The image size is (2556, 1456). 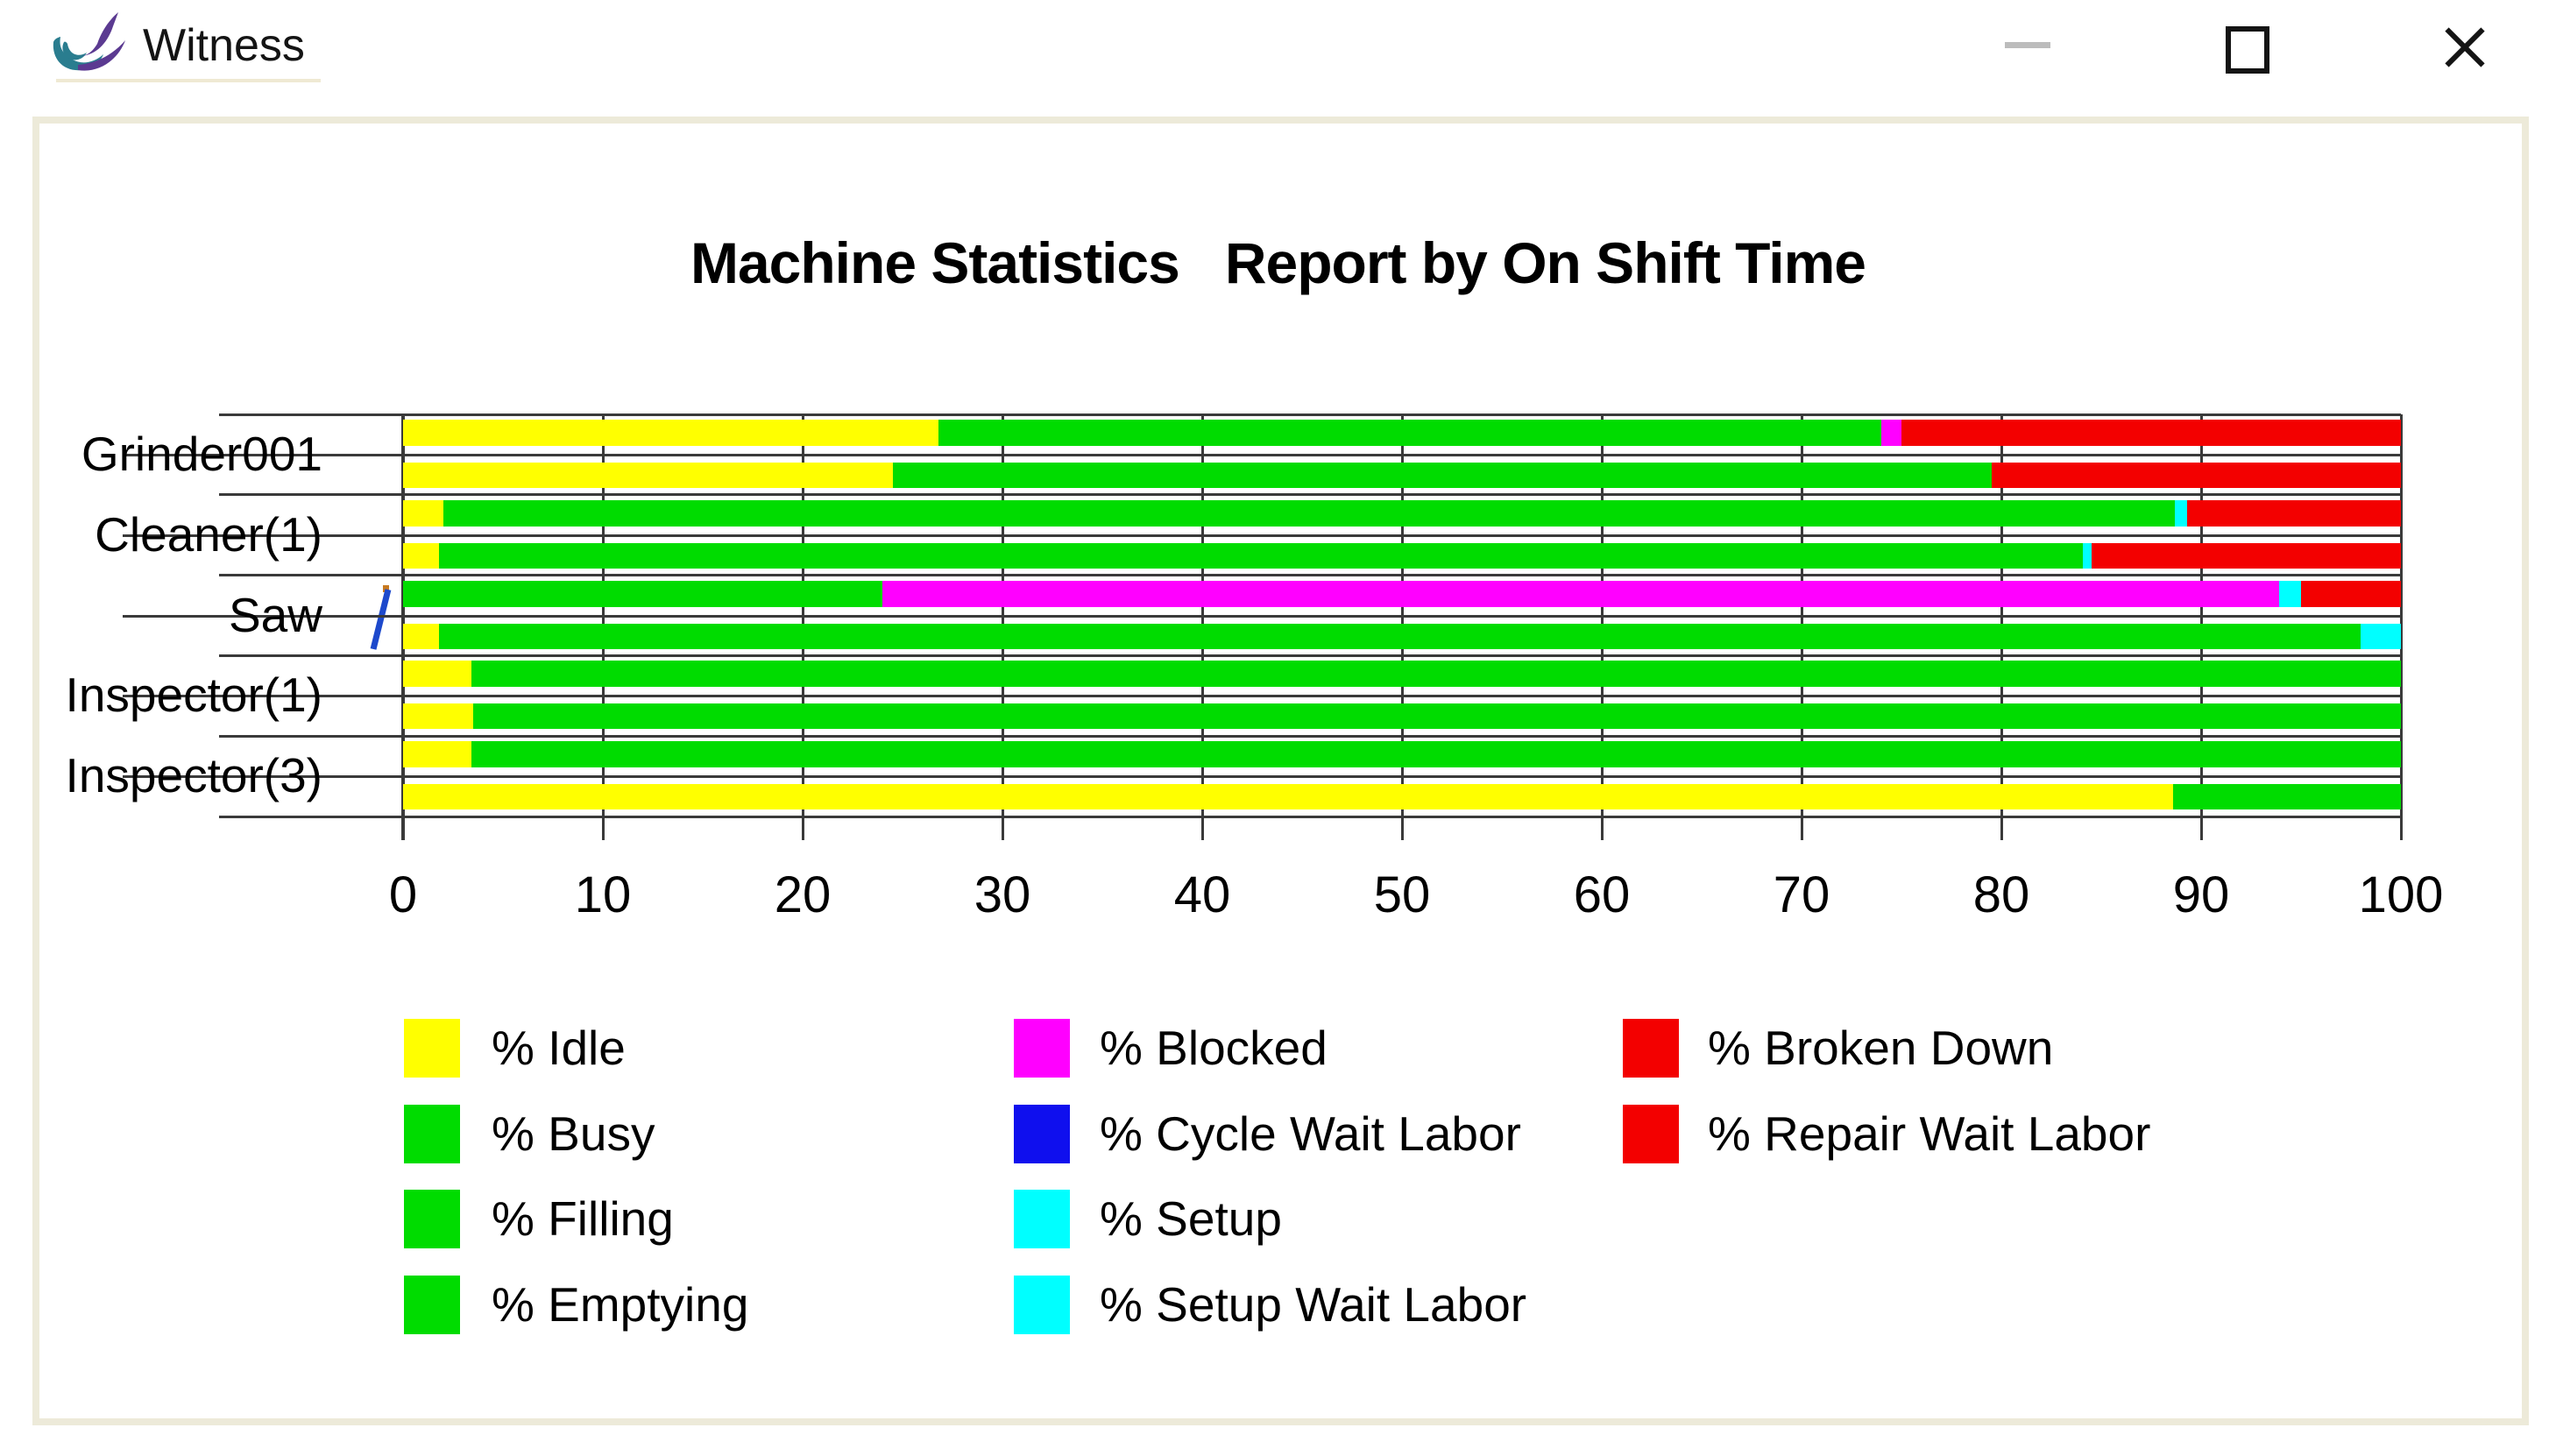 I want to click on legend-label-filling: % Filling, so click(x=583, y=1218).